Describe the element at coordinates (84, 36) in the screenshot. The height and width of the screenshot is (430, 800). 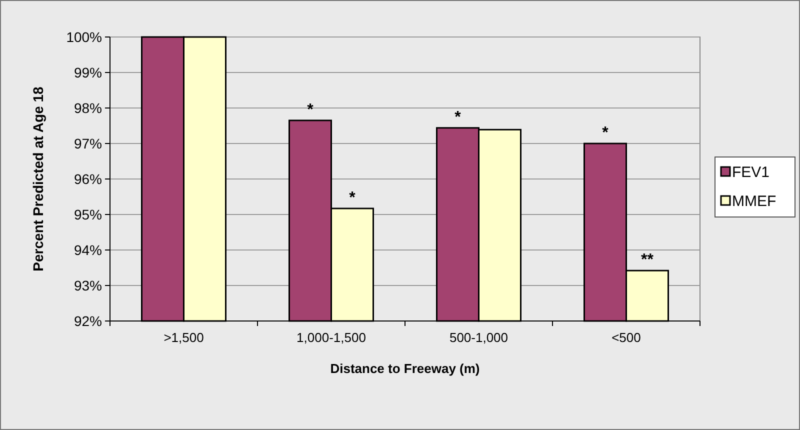
I see `y-tick-label: 100%` at that location.